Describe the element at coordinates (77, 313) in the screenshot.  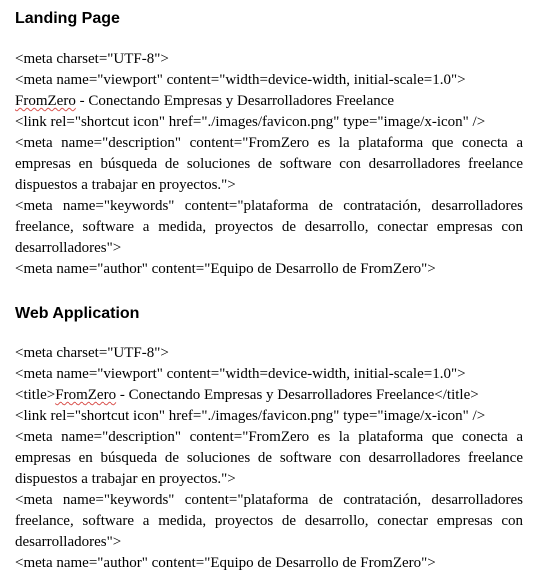
I see `section-heading-web-application: Web Application` at that location.